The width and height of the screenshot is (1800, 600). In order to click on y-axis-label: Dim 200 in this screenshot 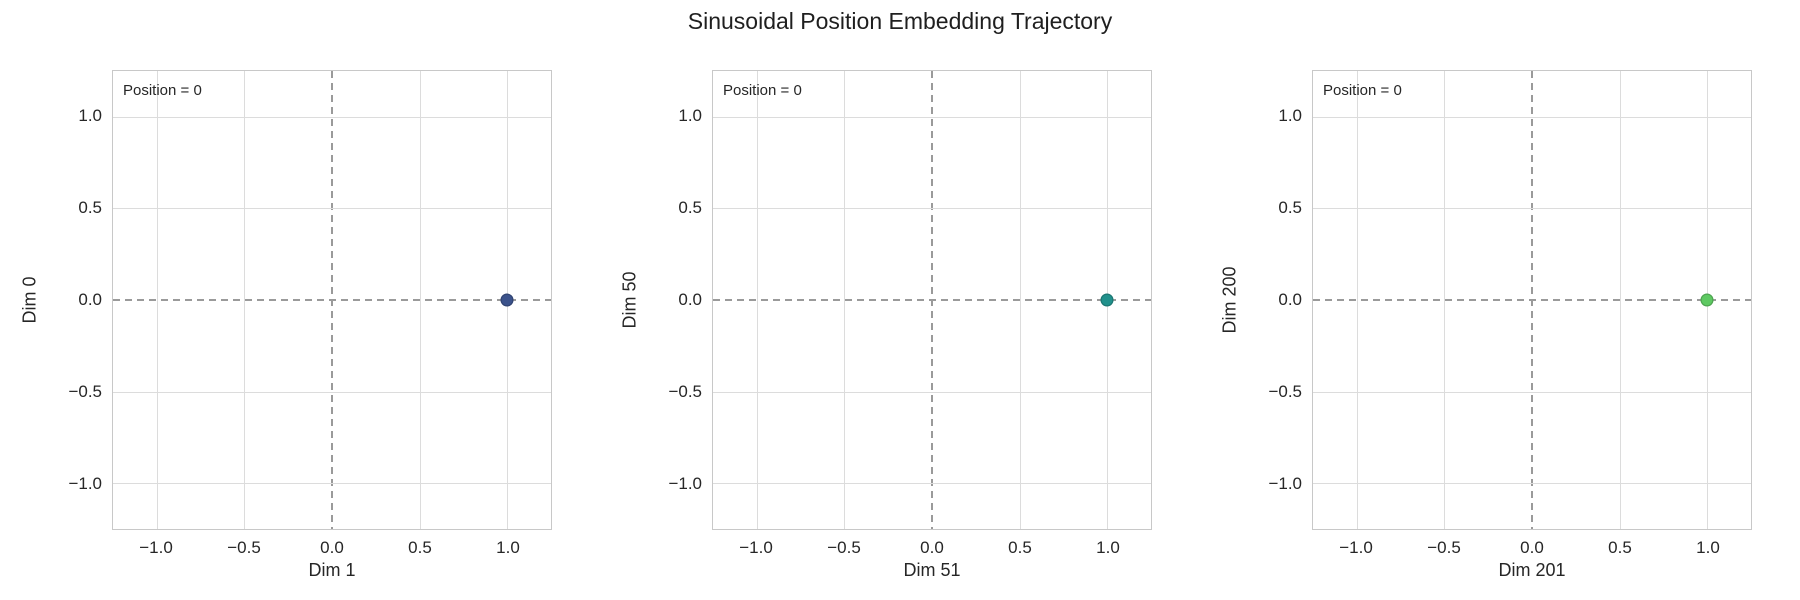, I will do `click(1229, 300)`.